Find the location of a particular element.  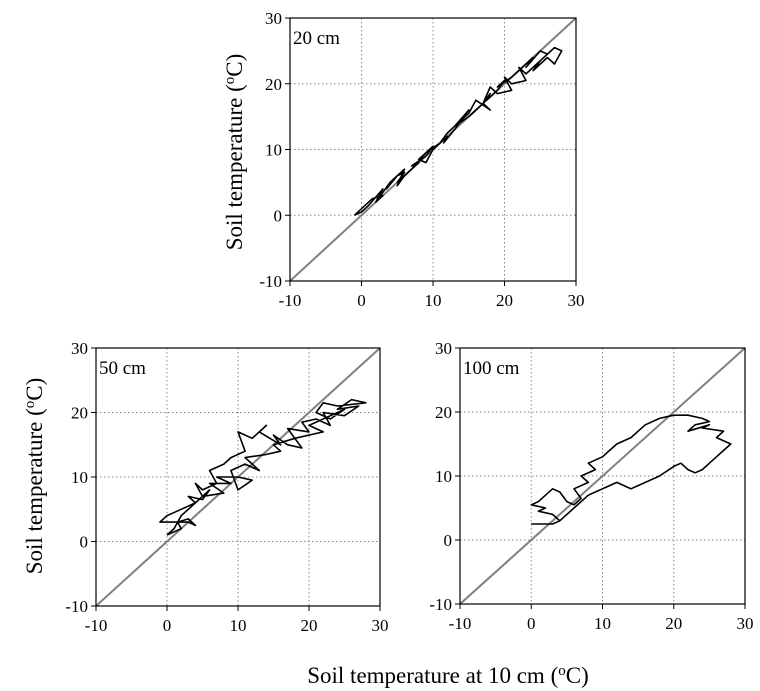

x-axis-title: Soil temperature at 10 cm (oC) is located at coordinates (448, 675).